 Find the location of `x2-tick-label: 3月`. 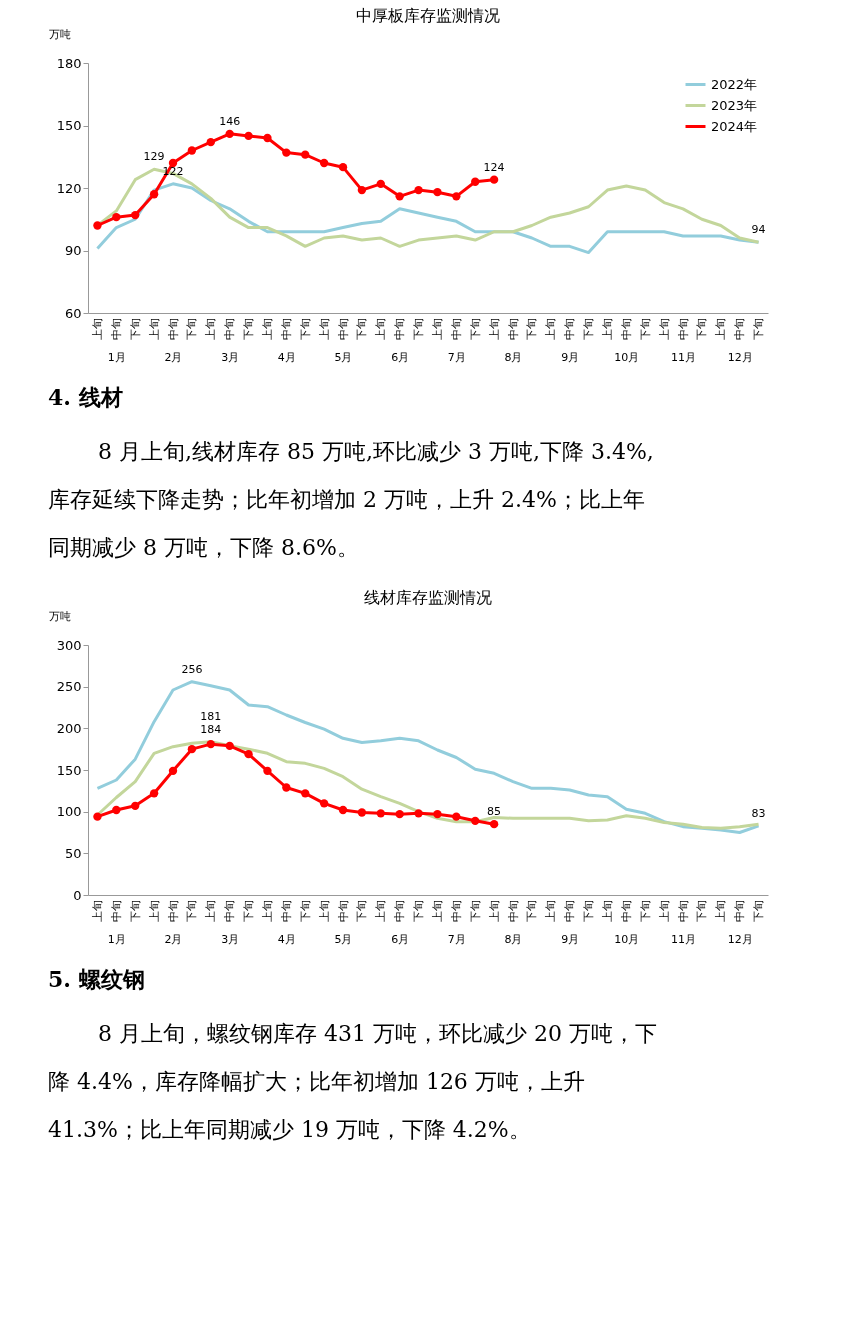

x2-tick-label: 3月 is located at coordinates (230, 939).